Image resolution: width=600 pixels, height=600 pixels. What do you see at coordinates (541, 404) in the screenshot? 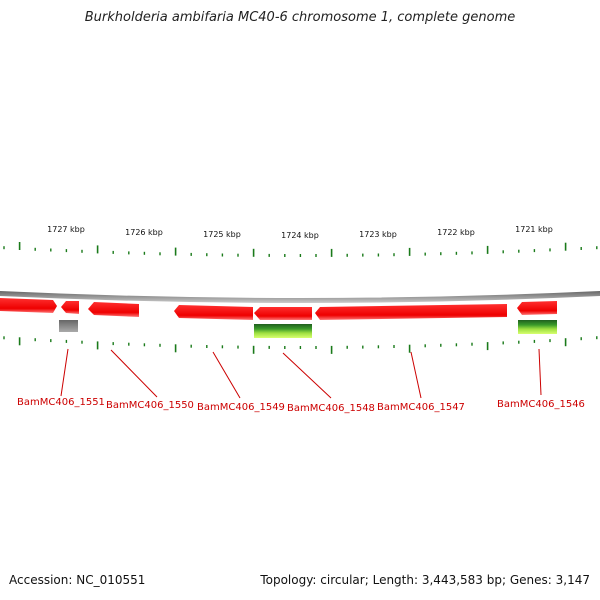
I see `gene-label-1546: BamMC406_1546` at bounding box center [541, 404].